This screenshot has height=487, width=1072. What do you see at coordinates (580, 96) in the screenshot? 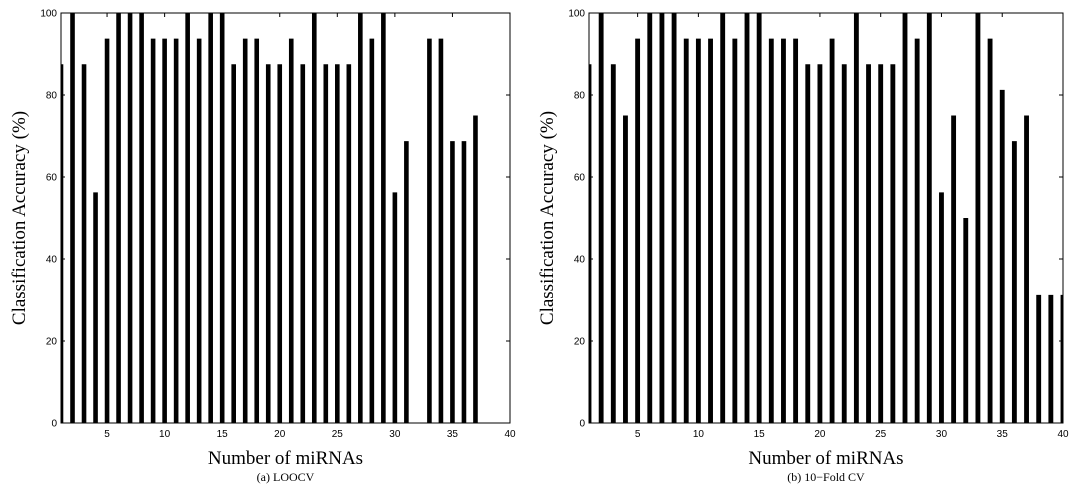
I see `y-tick-label: 80` at bounding box center [580, 96].